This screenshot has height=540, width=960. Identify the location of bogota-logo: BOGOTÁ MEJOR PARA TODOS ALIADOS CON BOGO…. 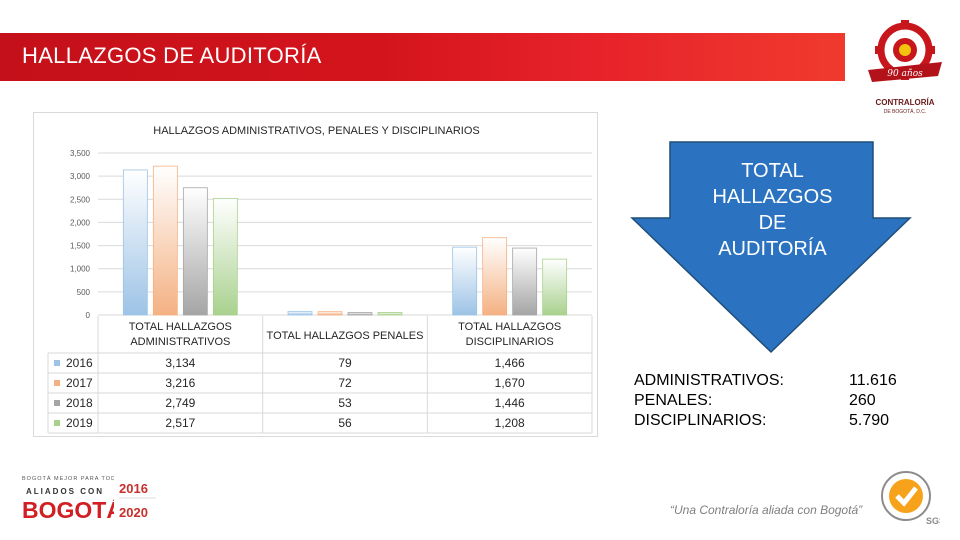
(88, 497).